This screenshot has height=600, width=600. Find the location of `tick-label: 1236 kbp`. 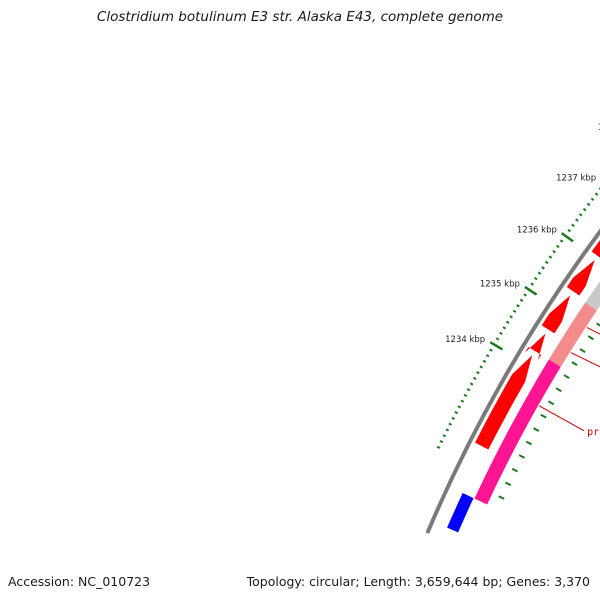

tick-label: 1236 kbp is located at coordinates (537, 231).